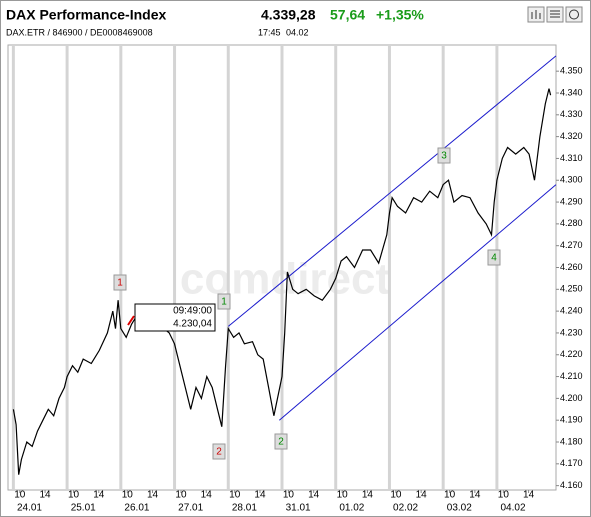 This screenshot has width=591, height=517. I want to click on y-tick-label: 4.290, so click(571, 201).